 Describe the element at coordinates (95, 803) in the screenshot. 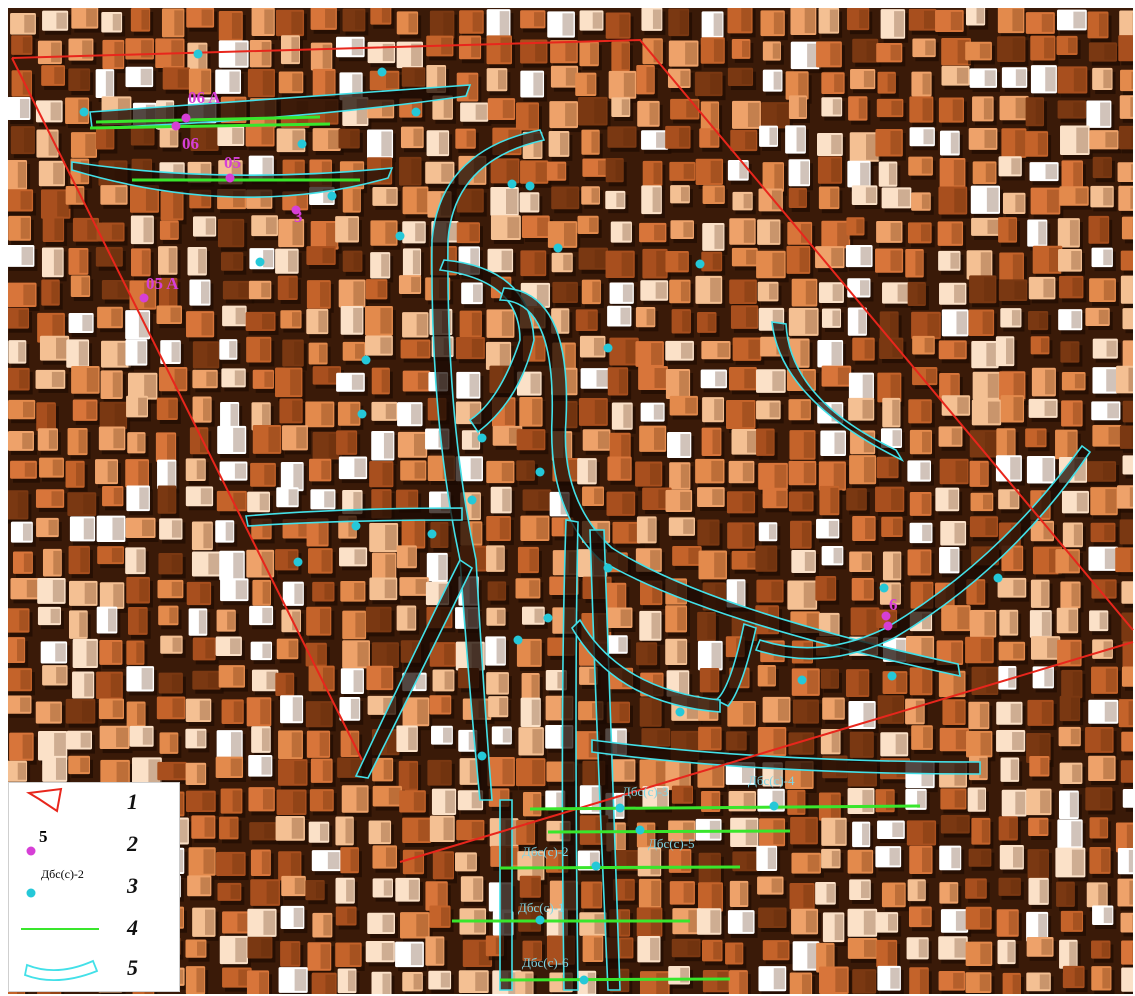

I see `legend-item: 1` at that location.